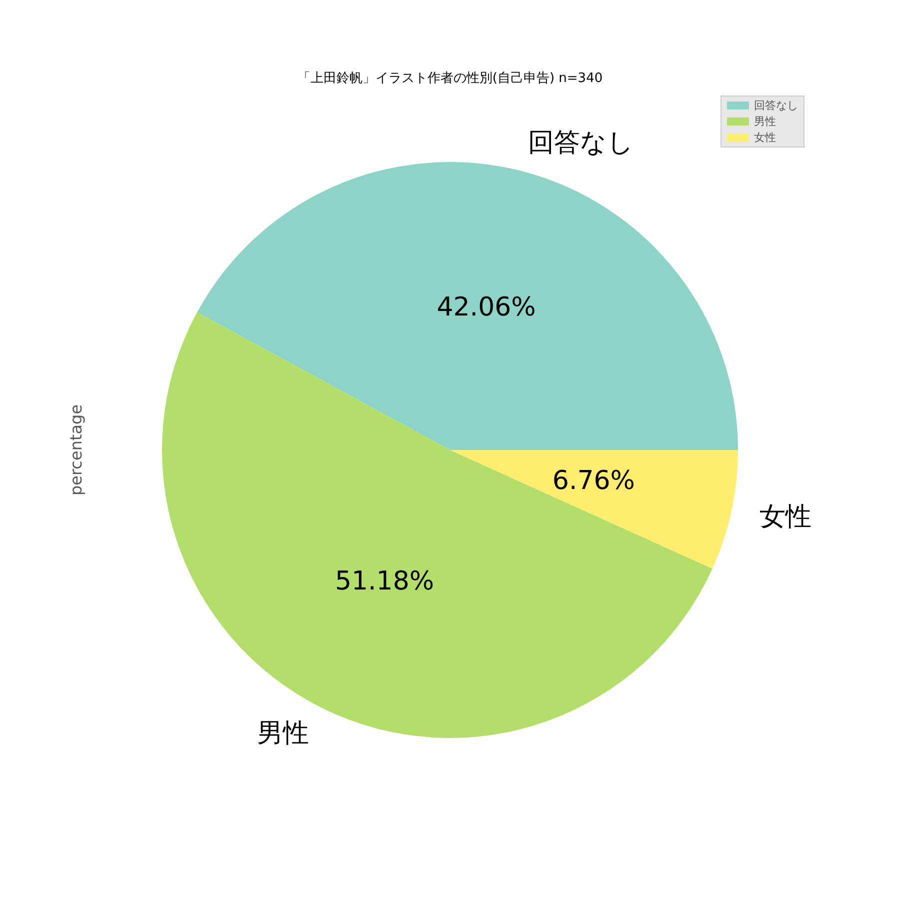 Image resolution: width=900 pixels, height=900 pixels. Describe the element at coordinates (486, 307) in the screenshot. I see `data-label: 42.06%` at that location.